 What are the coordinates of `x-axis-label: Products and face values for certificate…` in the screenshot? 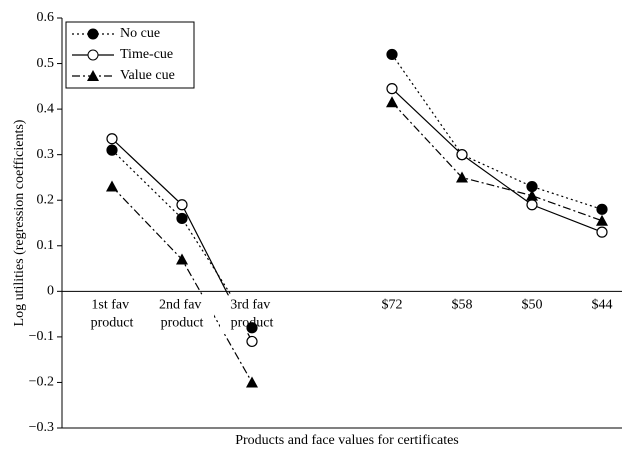 It's located at (347, 440).